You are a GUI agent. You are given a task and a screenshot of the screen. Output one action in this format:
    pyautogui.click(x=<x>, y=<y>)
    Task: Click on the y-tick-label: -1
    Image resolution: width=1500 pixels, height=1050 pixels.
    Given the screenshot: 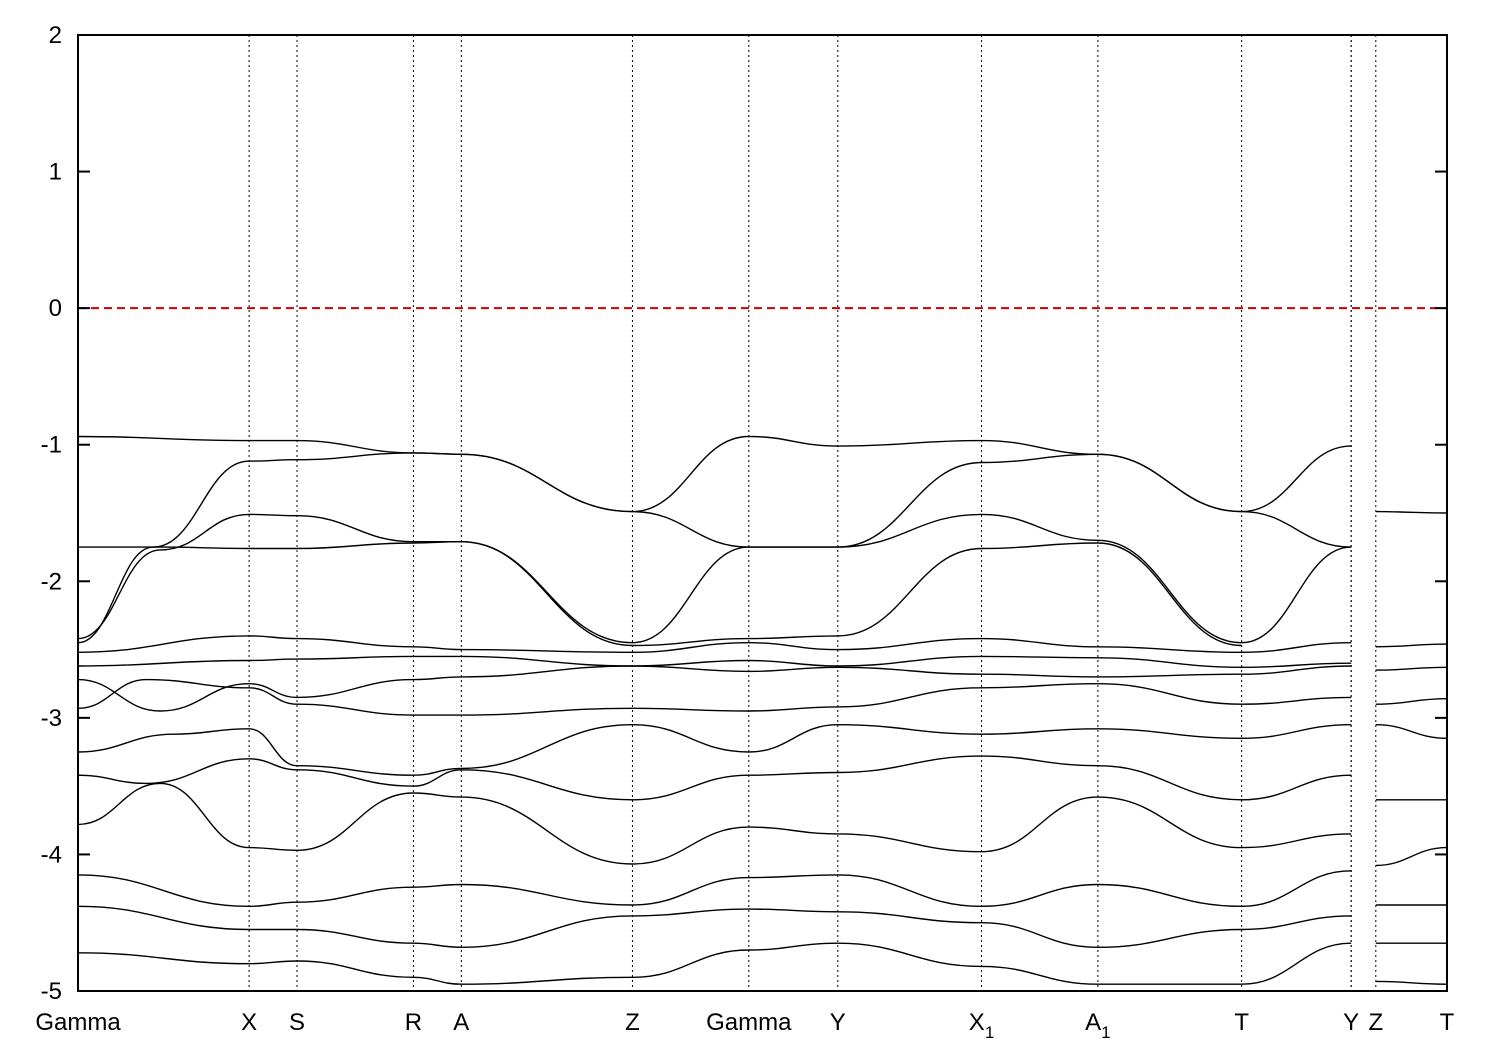 What is the action you would take?
    pyautogui.click(x=51, y=445)
    